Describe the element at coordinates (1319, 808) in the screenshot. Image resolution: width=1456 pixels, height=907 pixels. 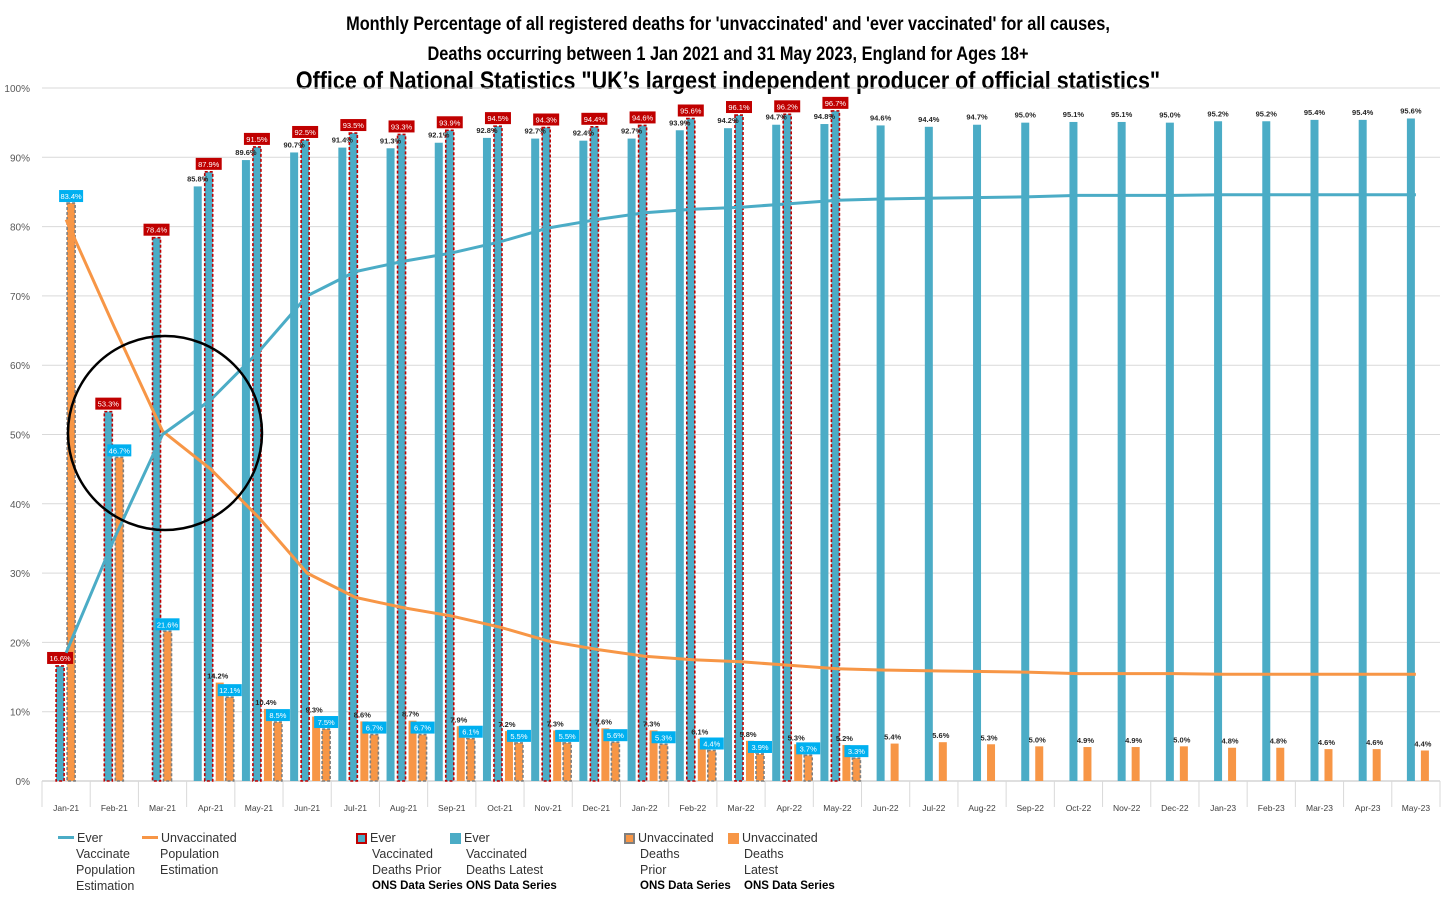
I see `x-tick-label: Mar-23` at that location.